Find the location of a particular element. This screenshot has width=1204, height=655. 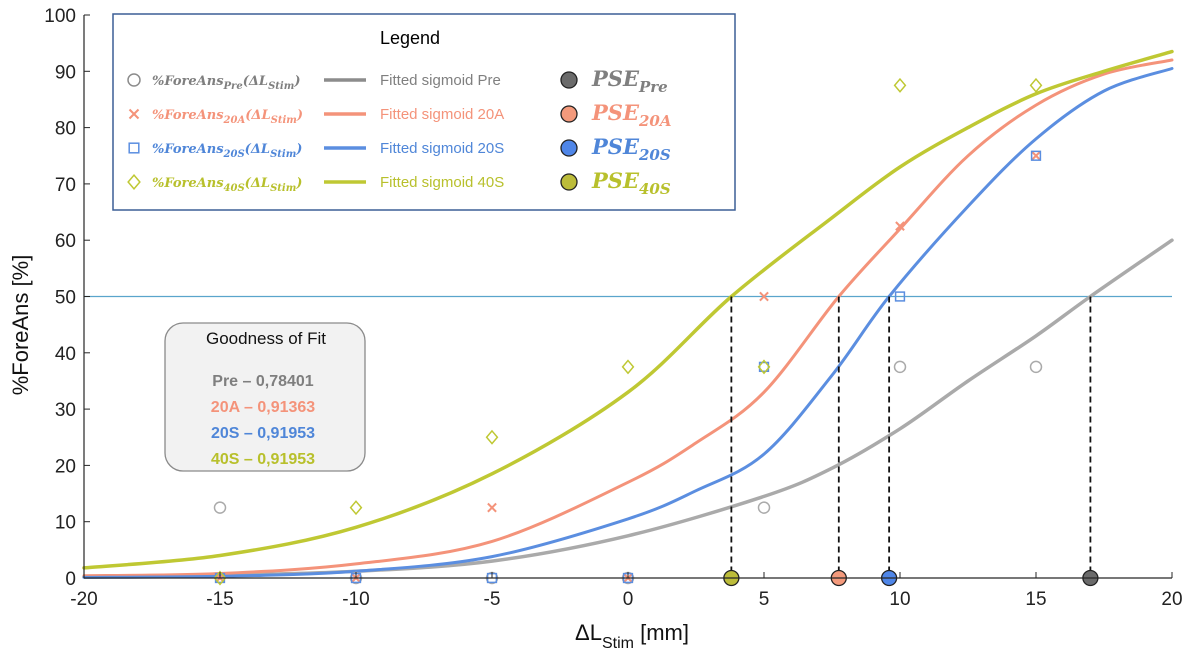

legend-symbol-20s is located at coordinates (134, 148).